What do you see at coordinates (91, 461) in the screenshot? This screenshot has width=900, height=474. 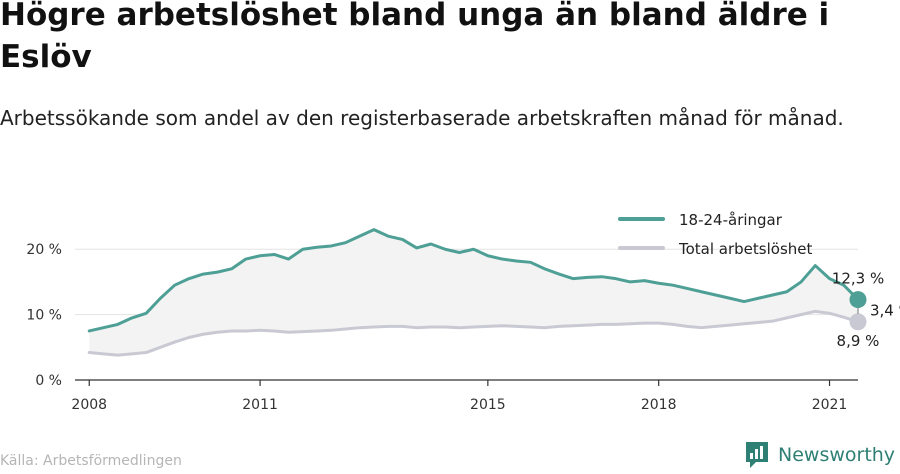 I see `source-note: Källa: Arbetsförmedlingen` at bounding box center [91, 461].